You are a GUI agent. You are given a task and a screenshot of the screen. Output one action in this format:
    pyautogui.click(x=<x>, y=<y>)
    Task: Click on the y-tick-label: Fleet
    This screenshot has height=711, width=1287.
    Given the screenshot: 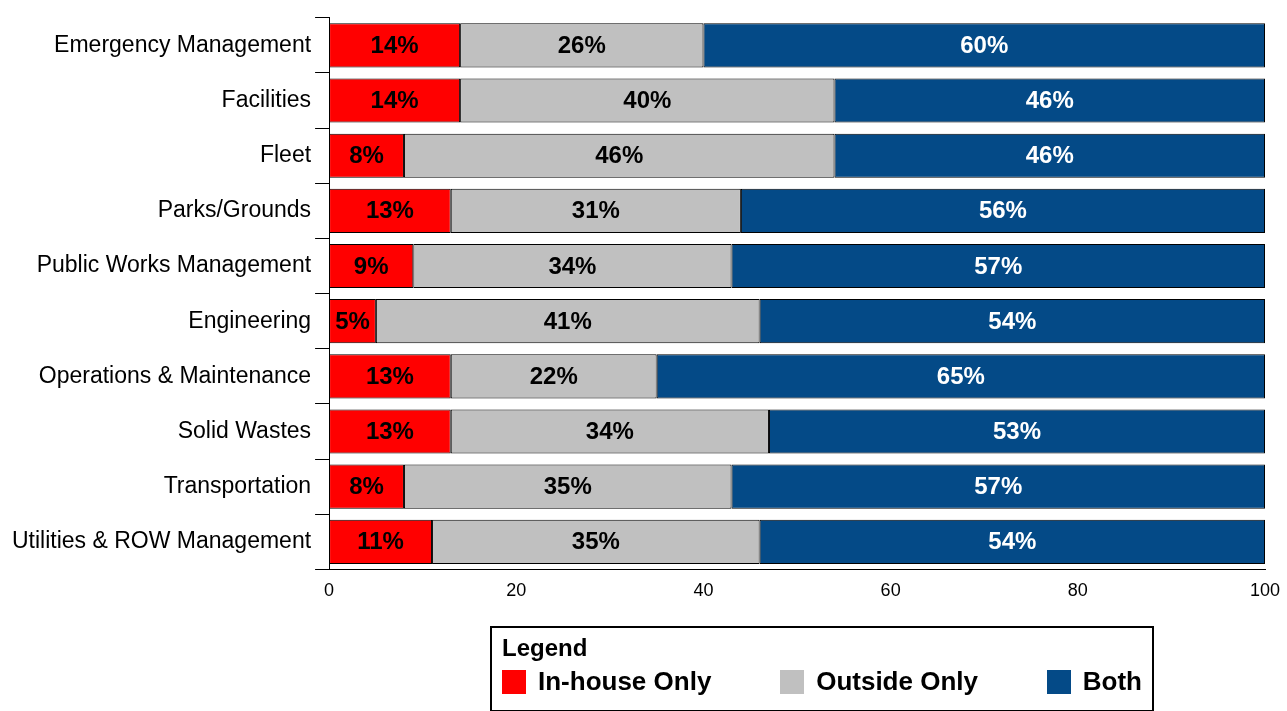 What is the action you would take?
    pyautogui.click(x=285, y=154)
    